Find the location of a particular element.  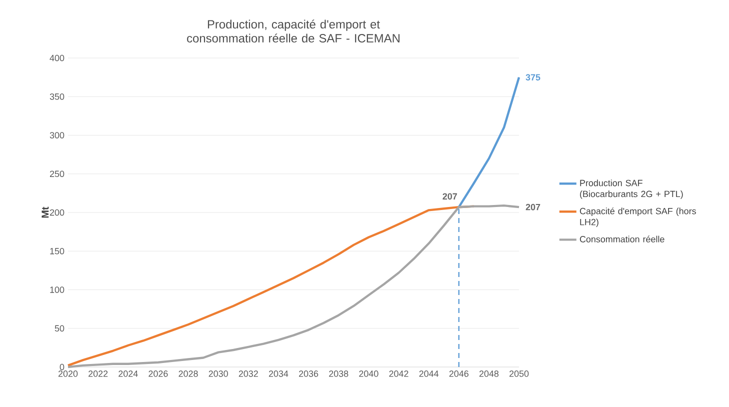

y-tick-label: 200 is located at coordinates (57, 212).